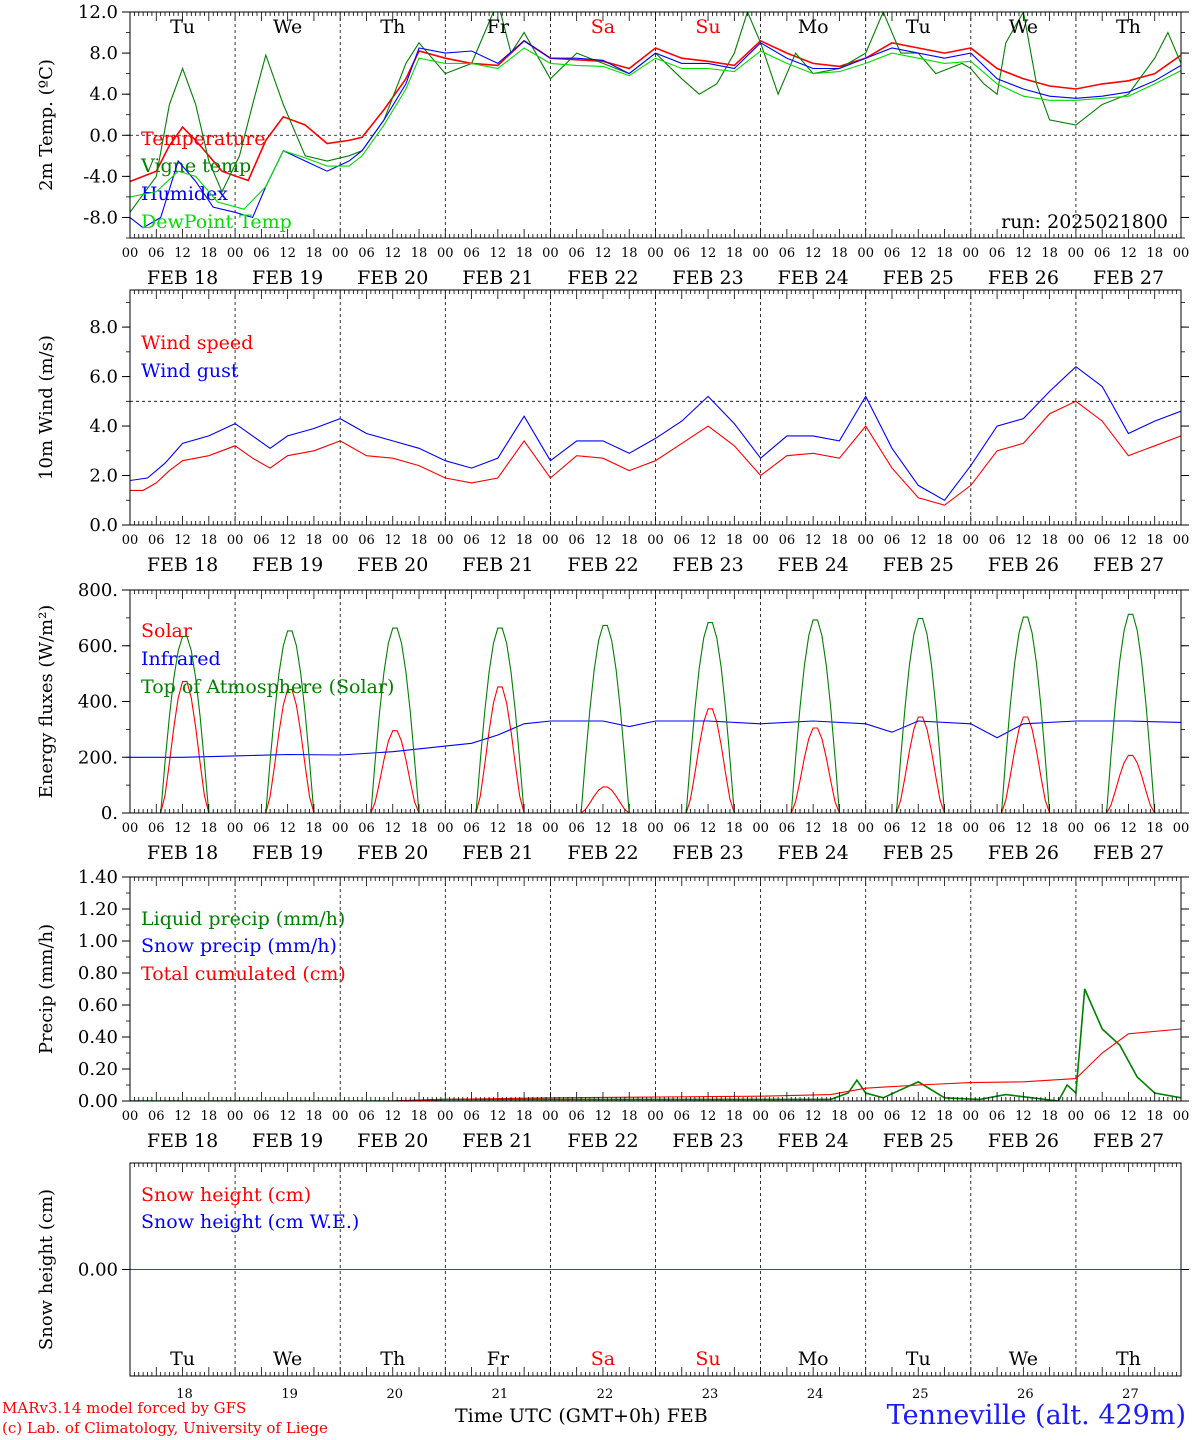  Describe the element at coordinates (287, 1359) in the screenshot. I see `day-name-label: We` at that location.